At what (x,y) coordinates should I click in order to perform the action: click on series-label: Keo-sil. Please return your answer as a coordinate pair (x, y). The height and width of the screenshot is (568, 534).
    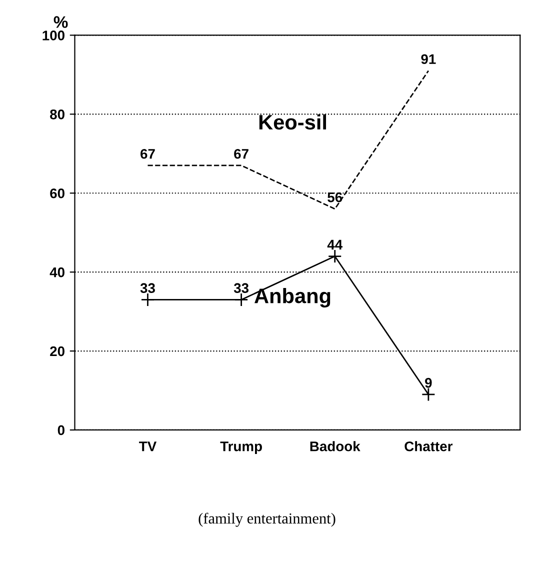
    Looking at the image, I should click on (292, 122).